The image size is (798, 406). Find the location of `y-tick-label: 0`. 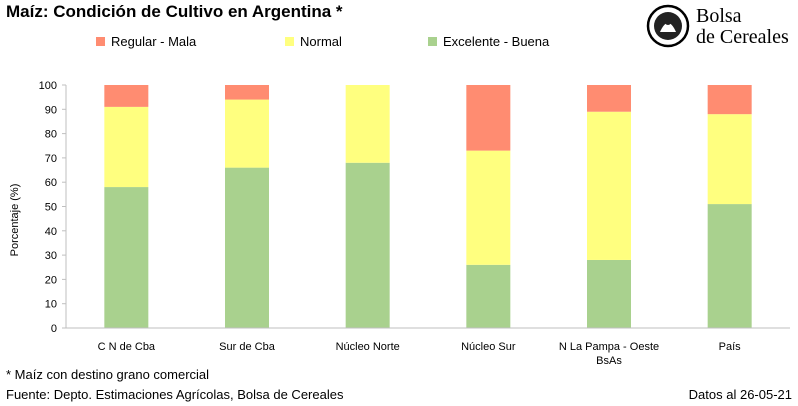

y-tick-label: 0 is located at coordinates (54, 329).